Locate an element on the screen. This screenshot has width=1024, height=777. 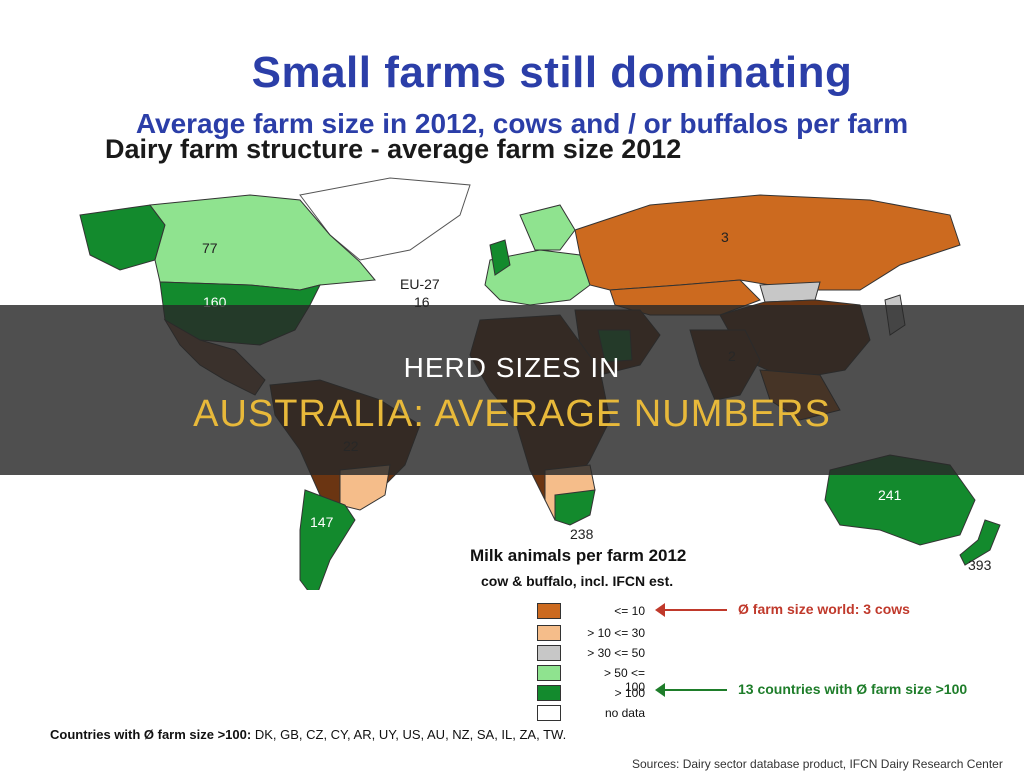
label-canada: 77 is located at coordinates (210, 248).